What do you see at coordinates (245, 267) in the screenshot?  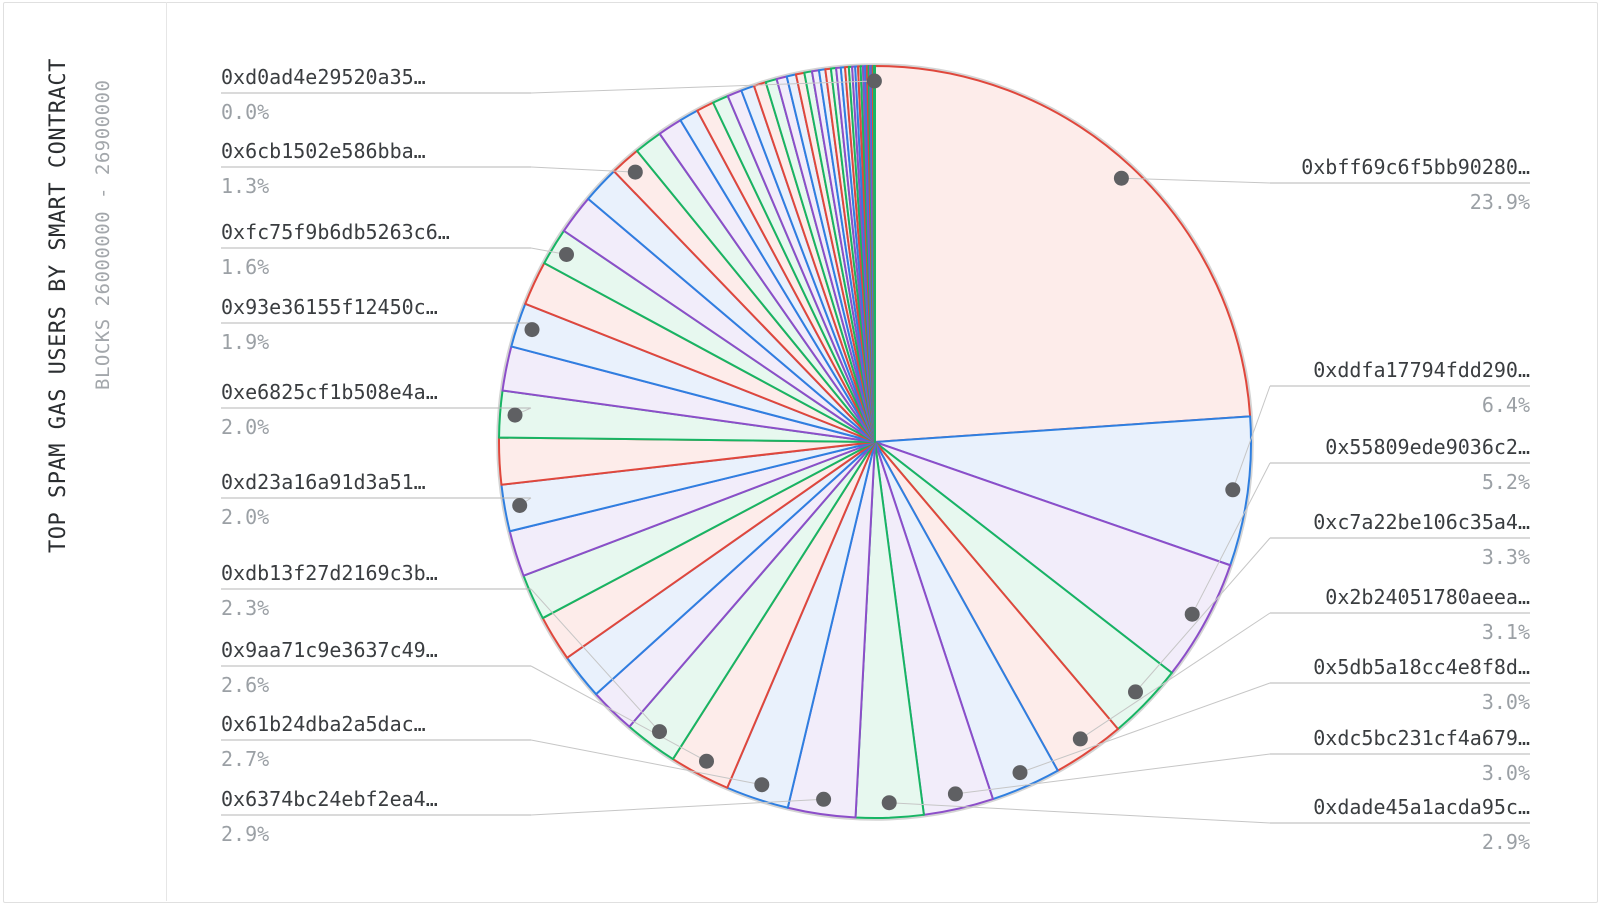 I see `slice-pct-label: 1.6%` at bounding box center [245, 267].